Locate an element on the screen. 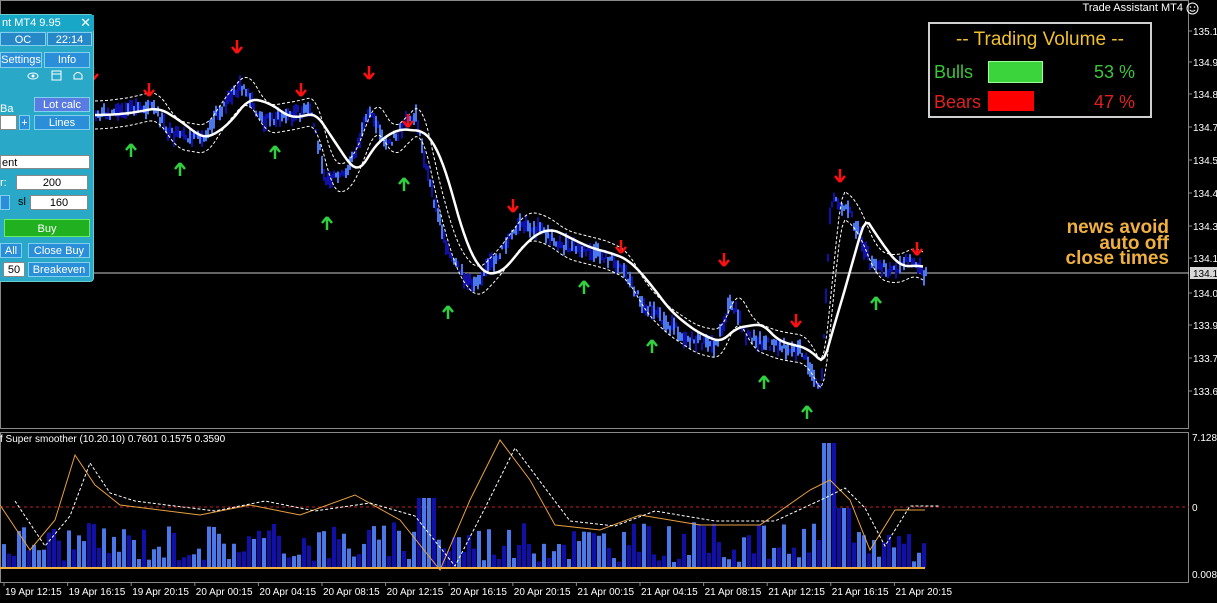  price-tick-label: 134.9 is located at coordinates (1205, 63).